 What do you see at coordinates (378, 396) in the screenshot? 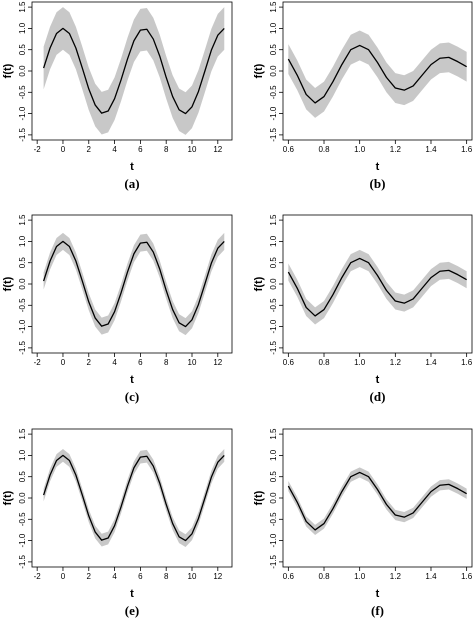
I see `panel-caption: (d)` at bounding box center [378, 396].